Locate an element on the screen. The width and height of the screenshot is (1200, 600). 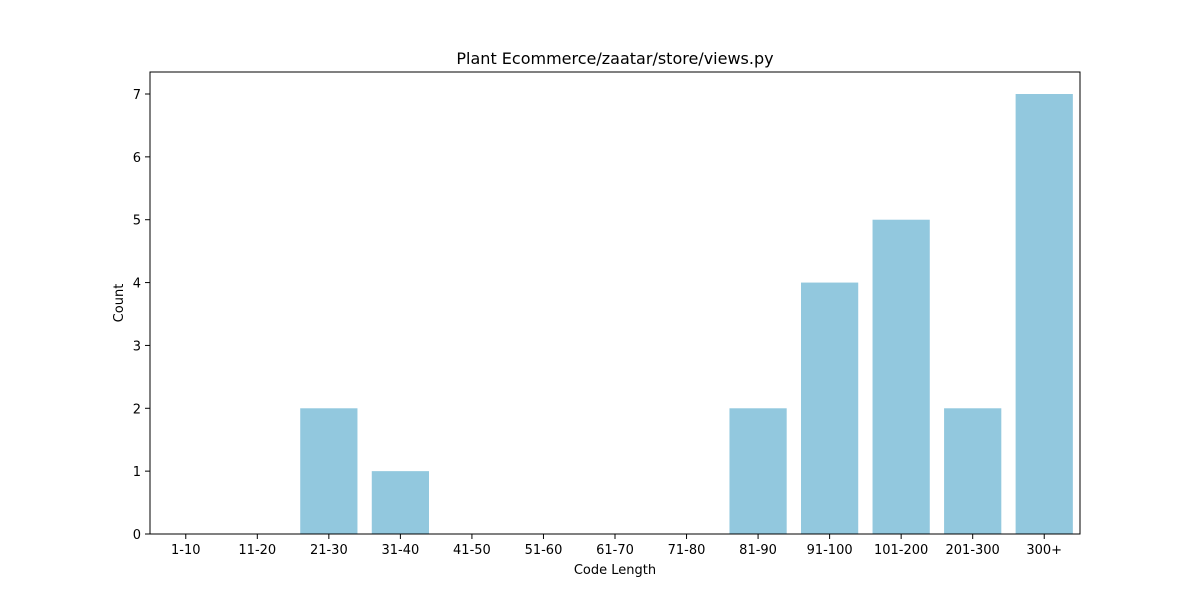
chart-title: Plant Ecommerce/zaatar/store/views.py is located at coordinates (614, 58).